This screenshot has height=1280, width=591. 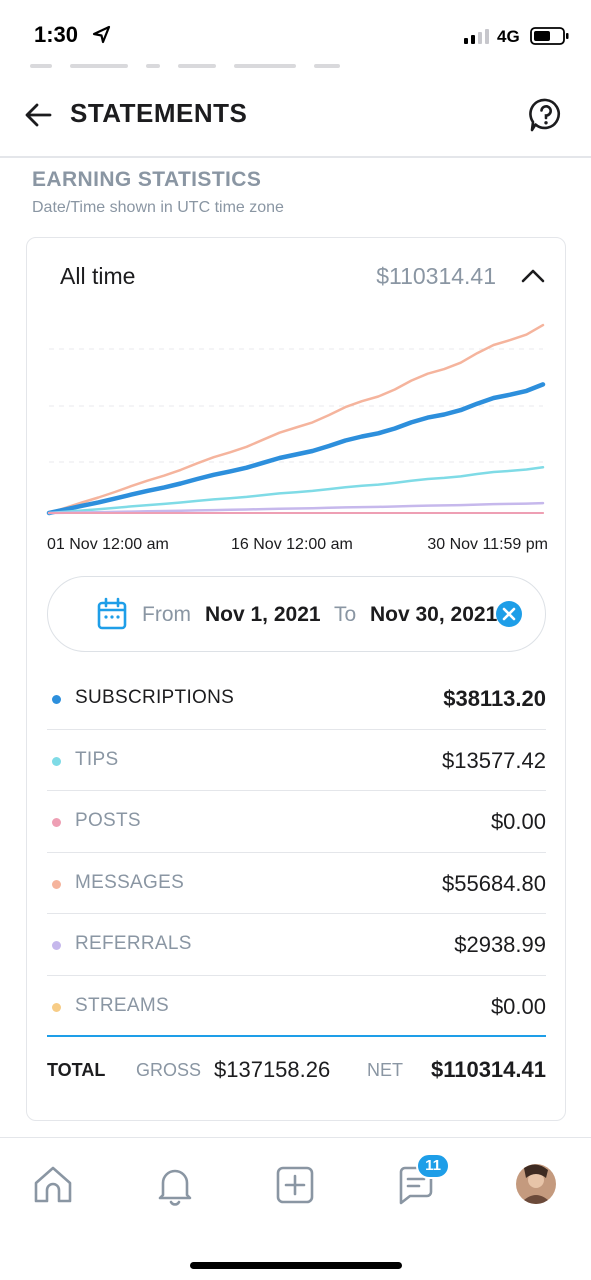 What do you see at coordinates (292, 544) in the screenshot?
I see `x-tick-label: 16 Nov 12:00 am` at bounding box center [292, 544].